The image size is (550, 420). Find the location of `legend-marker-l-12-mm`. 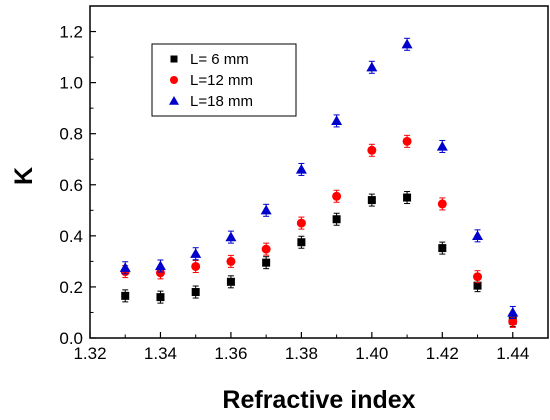

legend-marker-l-12-mm is located at coordinates (174, 80).